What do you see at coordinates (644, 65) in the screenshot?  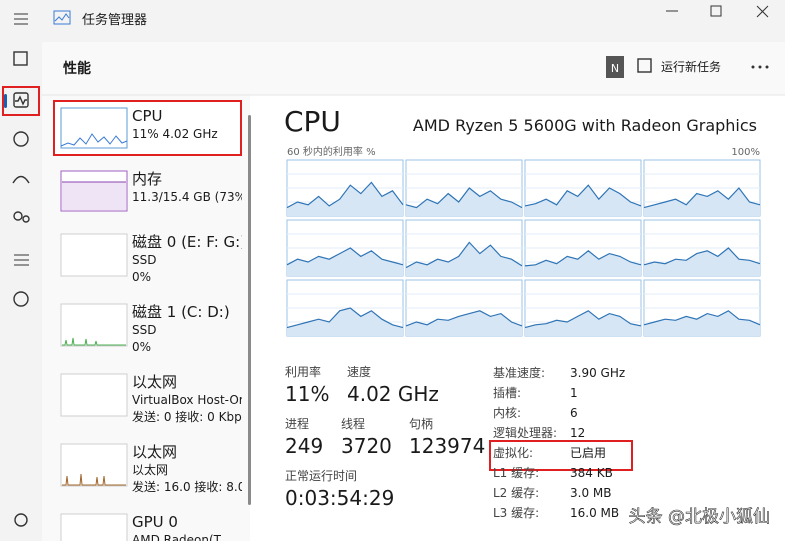 I see `run-task-icon` at bounding box center [644, 65].